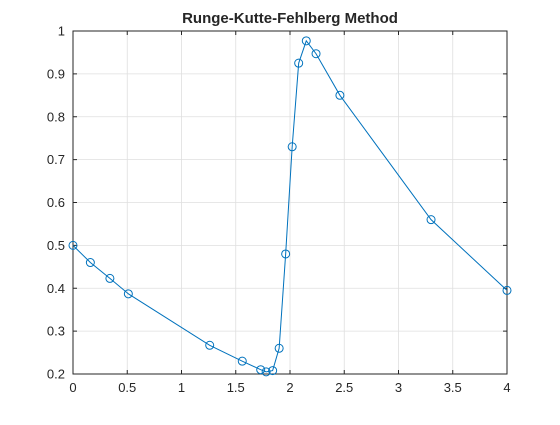 This screenshot has width=560, height=425. Describe the element at coordinates (56, 116) in the screenshot. I see `y-tick-label: 0.8` at that location.